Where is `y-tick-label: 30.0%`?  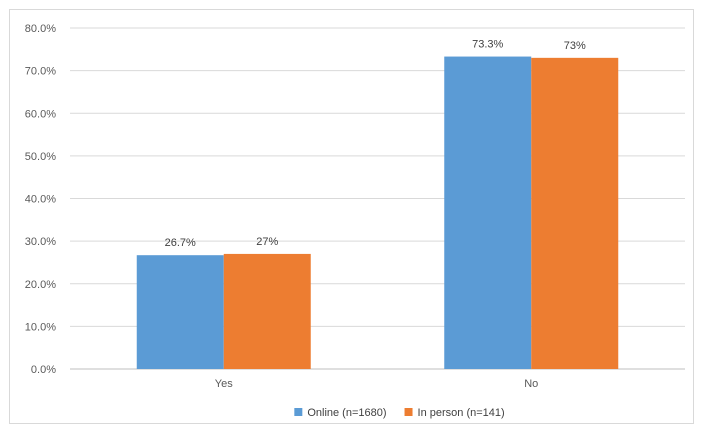
y-tick-label: 30.0% is located at coordinates (40, 242).